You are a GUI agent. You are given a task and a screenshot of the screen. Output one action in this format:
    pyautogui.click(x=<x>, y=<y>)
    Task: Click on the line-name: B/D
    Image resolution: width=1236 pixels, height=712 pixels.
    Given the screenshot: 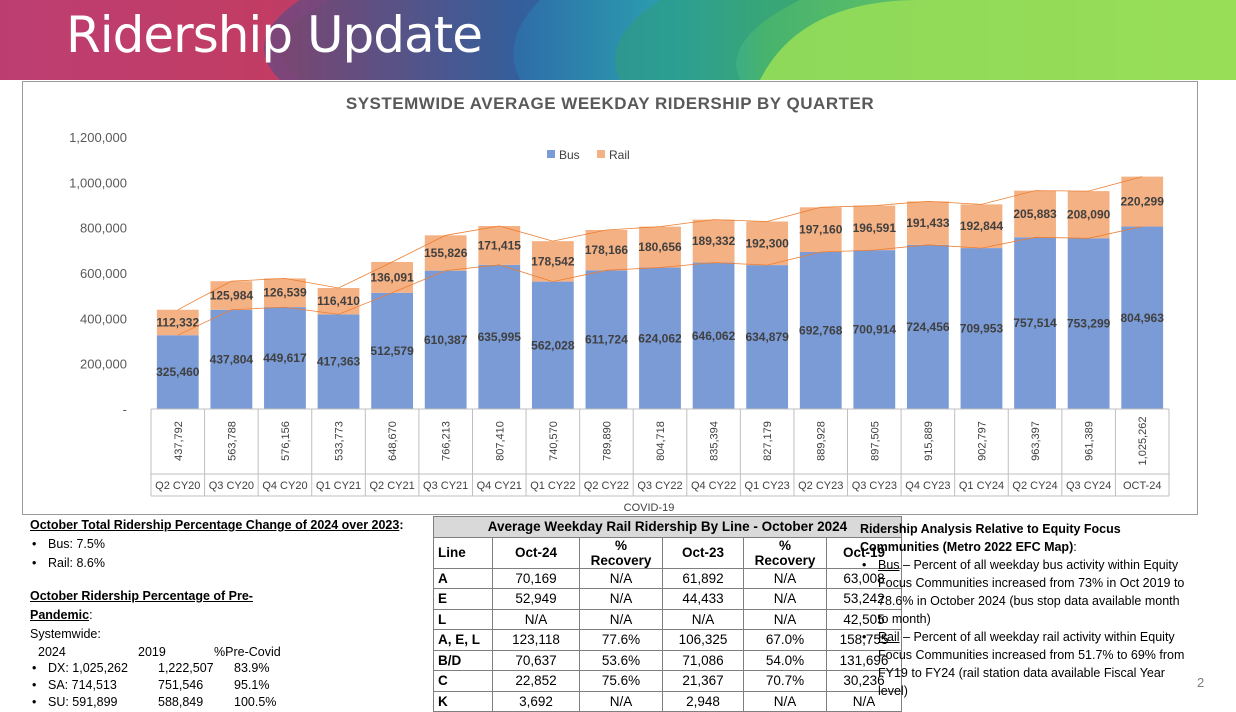 What is the action you would take?
    pyautogui.click(x=463, y=660)
    